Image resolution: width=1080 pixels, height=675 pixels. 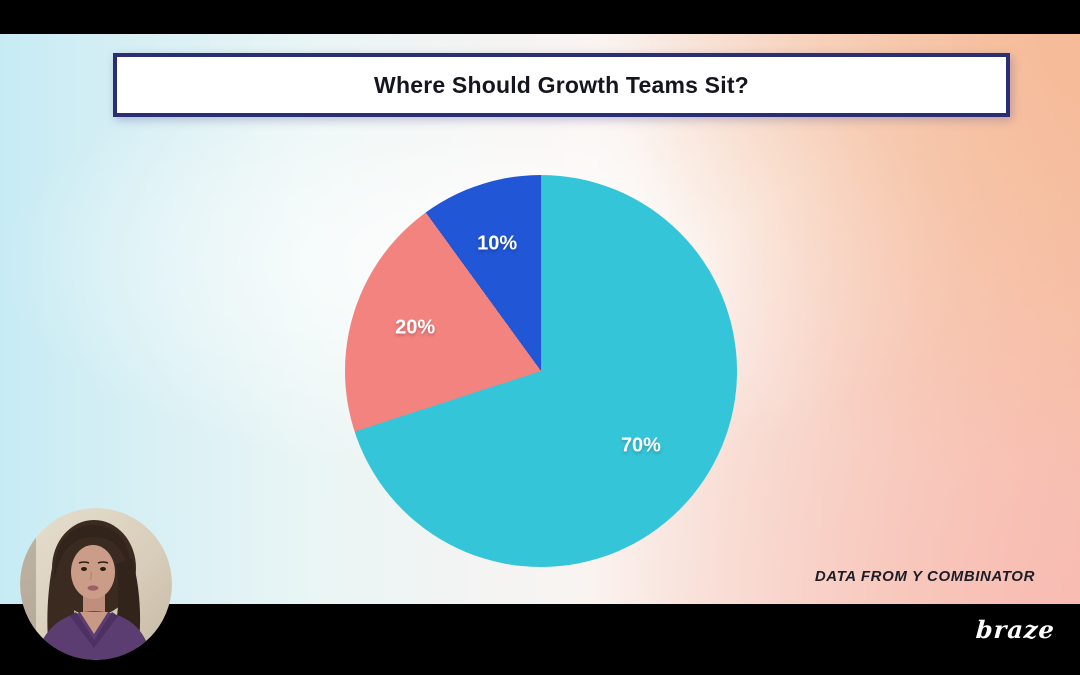 What do you see at coordinates (924, 576) in the screenshot?
I see `source-note: DATA FROM Y COMBINATOR` at bounding box center [924, 576].